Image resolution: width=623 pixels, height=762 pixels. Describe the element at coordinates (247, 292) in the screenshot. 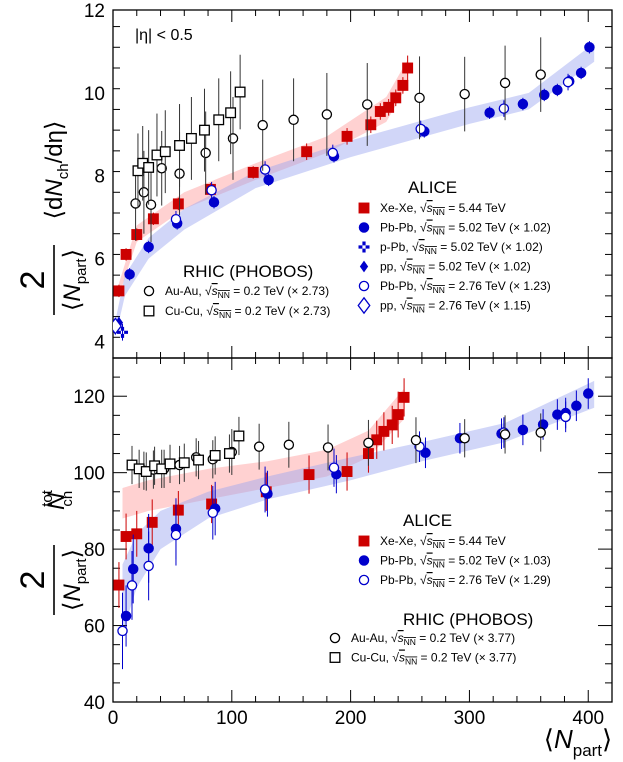

I see `legend-entry: Au-Au, √sNN = 0.2 TeV (× 2.73)` at that location.